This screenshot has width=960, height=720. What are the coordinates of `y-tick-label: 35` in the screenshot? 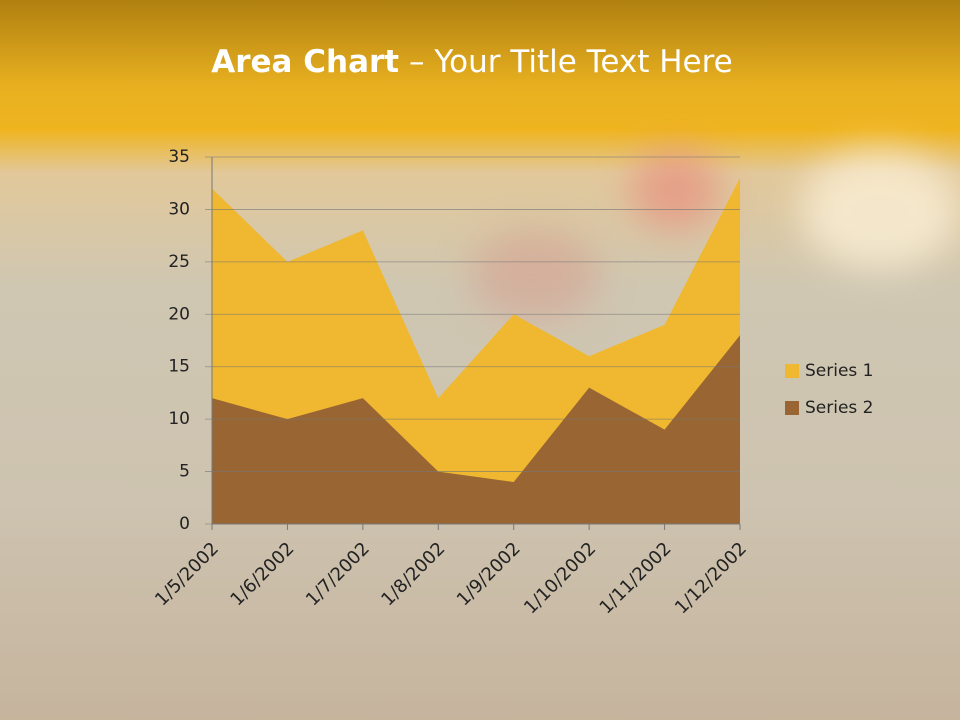 It's located at (179, 157).